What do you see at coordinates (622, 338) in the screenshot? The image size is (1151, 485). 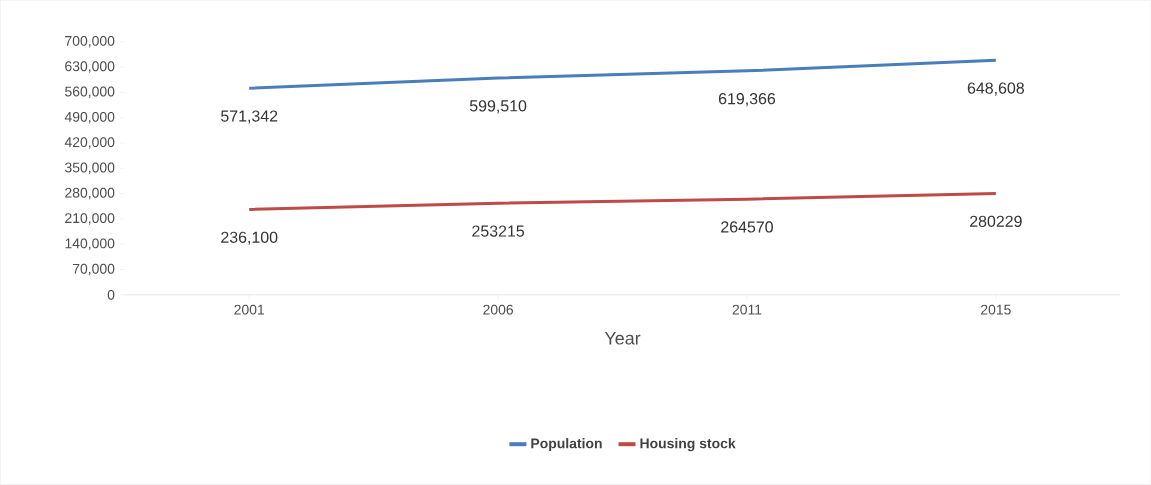 I see `x-axis-title: Year` at bounding box center [622, 338].